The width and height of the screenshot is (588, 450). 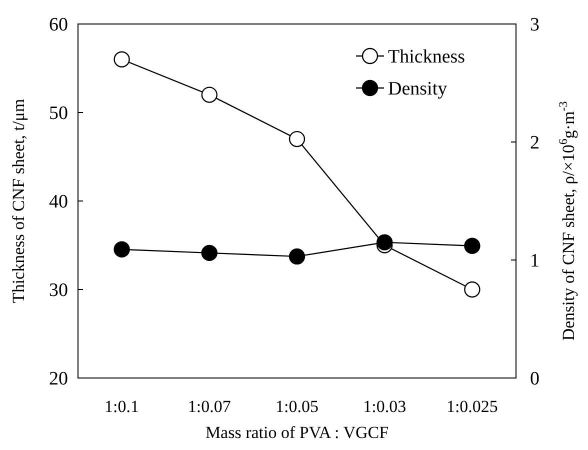 What do you see at coordinates (297, 406) in the screenshot?
I see `x-tick-label: 1:0.05` at bounding box center [297, 406].